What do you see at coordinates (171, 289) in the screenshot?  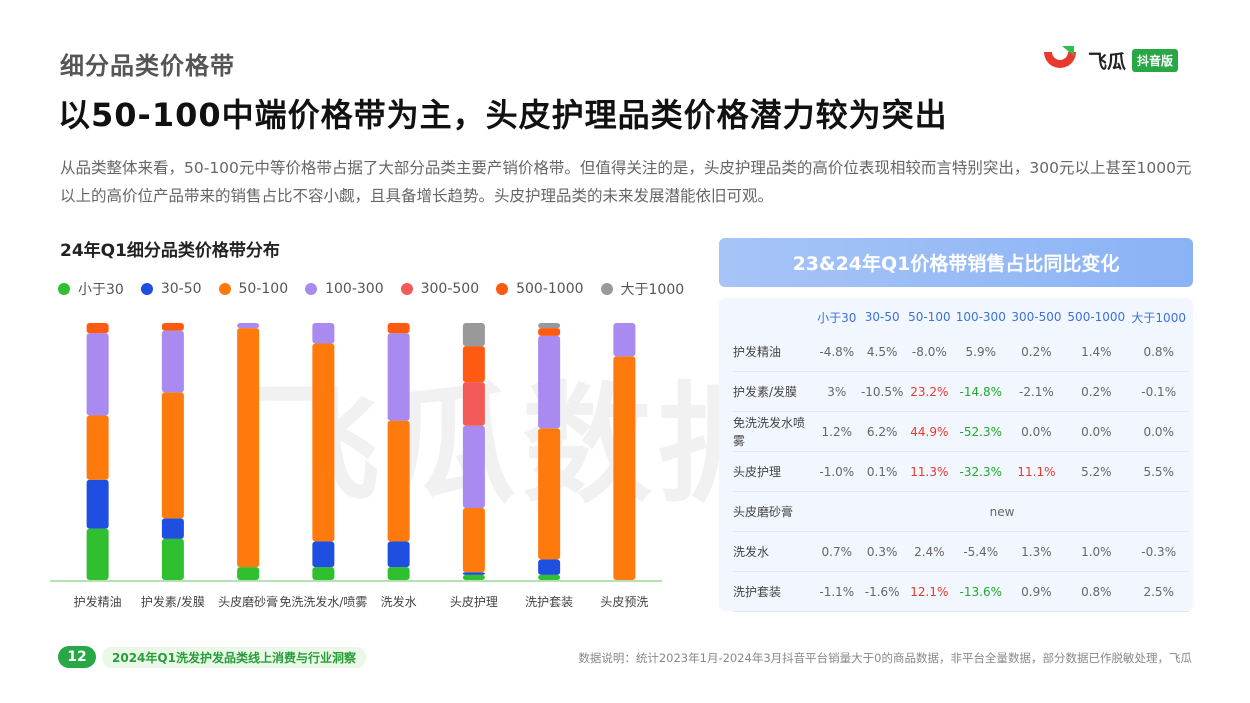 I see `legend-item: 30-50` at bounding box center [171, 289].